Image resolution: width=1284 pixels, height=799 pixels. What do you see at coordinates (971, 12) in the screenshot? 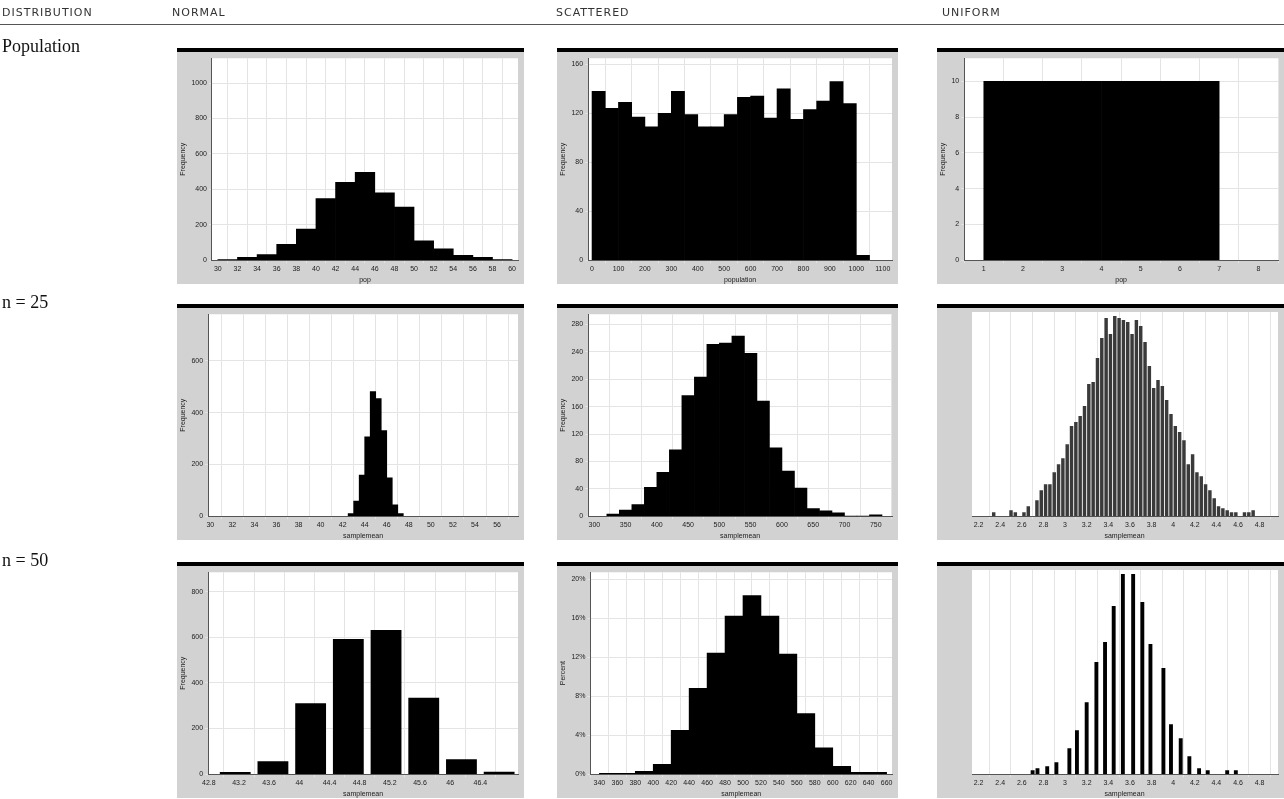
I see `text: UNIFORM` at bounding box center [971, 12].